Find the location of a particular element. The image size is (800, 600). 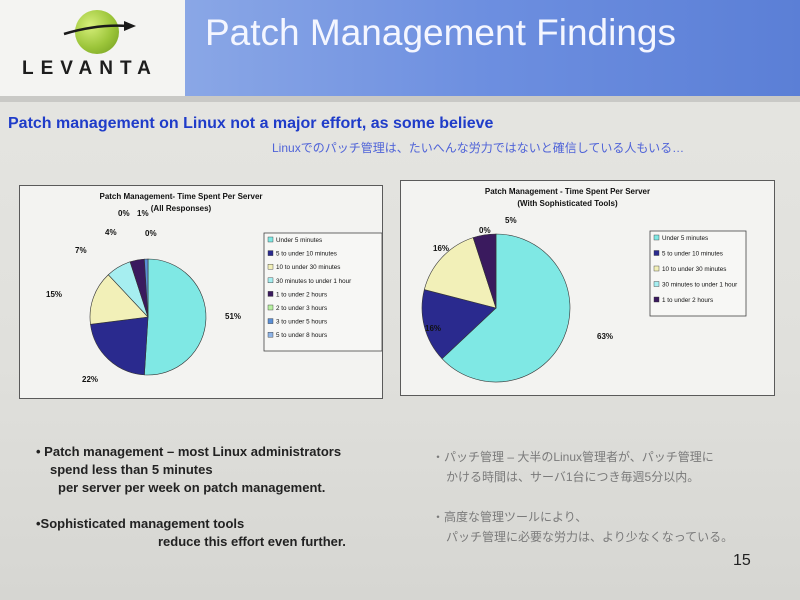

arrow-icon is located at coordinates (99, 28).